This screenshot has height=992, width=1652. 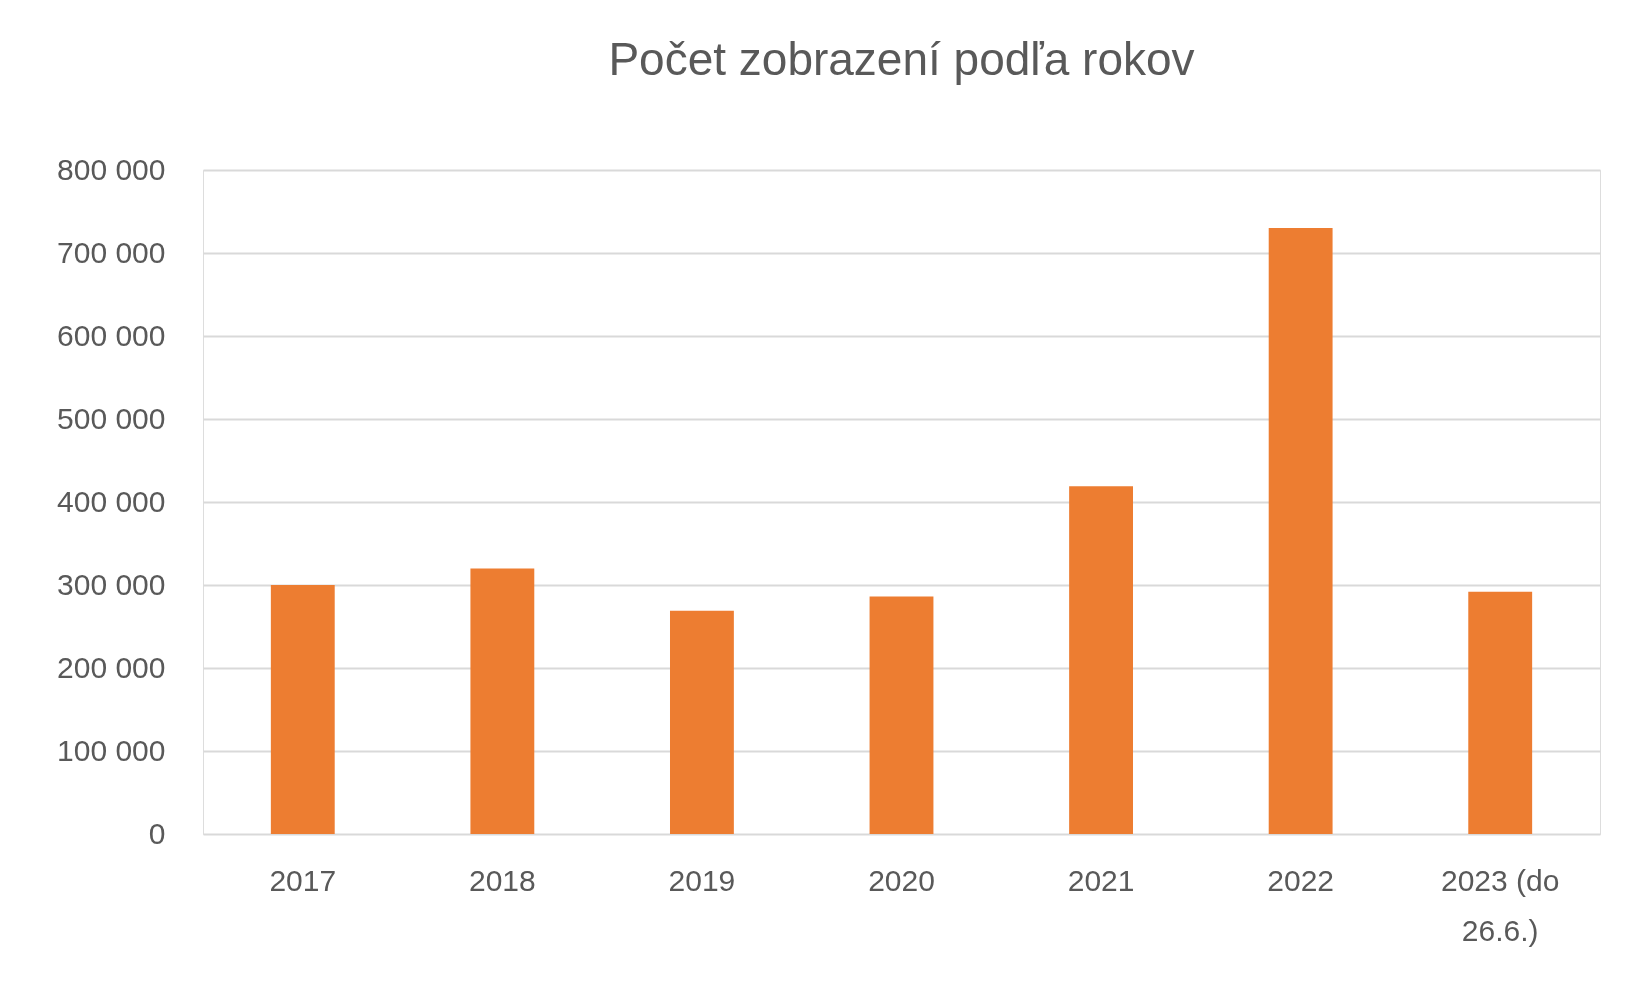 What do you see at coordinates (111, 501) in the screenshot?
I see `y-tick-label: 400 000` at bounding box center [111, 501].